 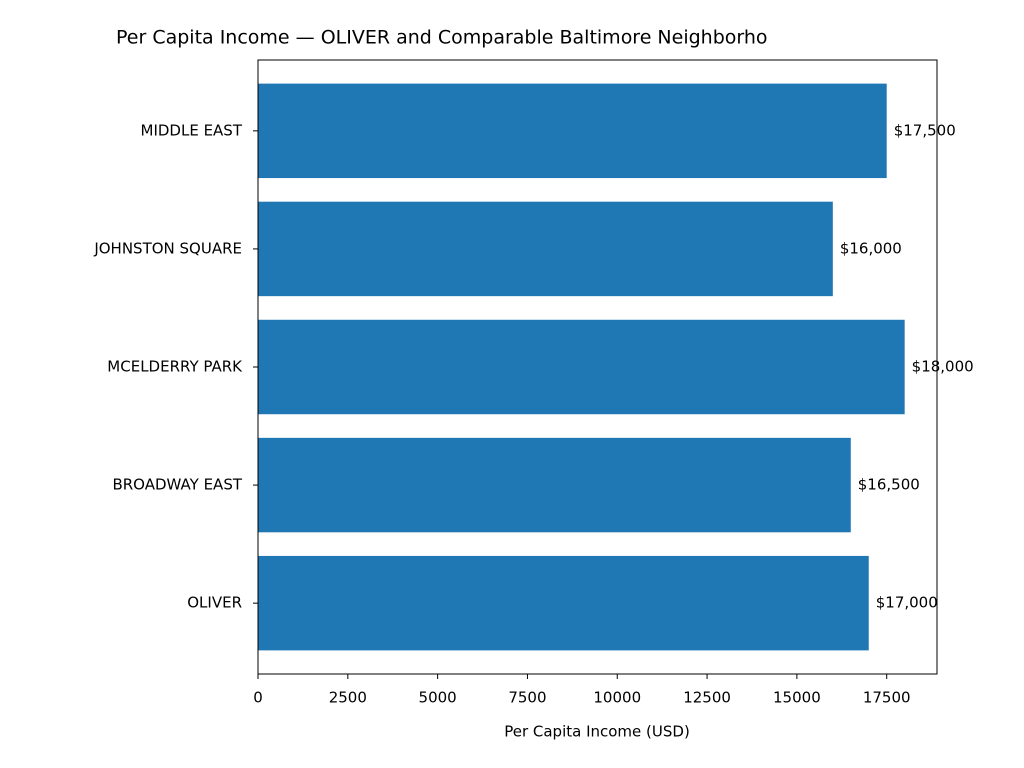 What do you see at coordinates (617, 698) in the screenshot?
I see `x-tick-label: 10000` at bounding box center [617, 698].